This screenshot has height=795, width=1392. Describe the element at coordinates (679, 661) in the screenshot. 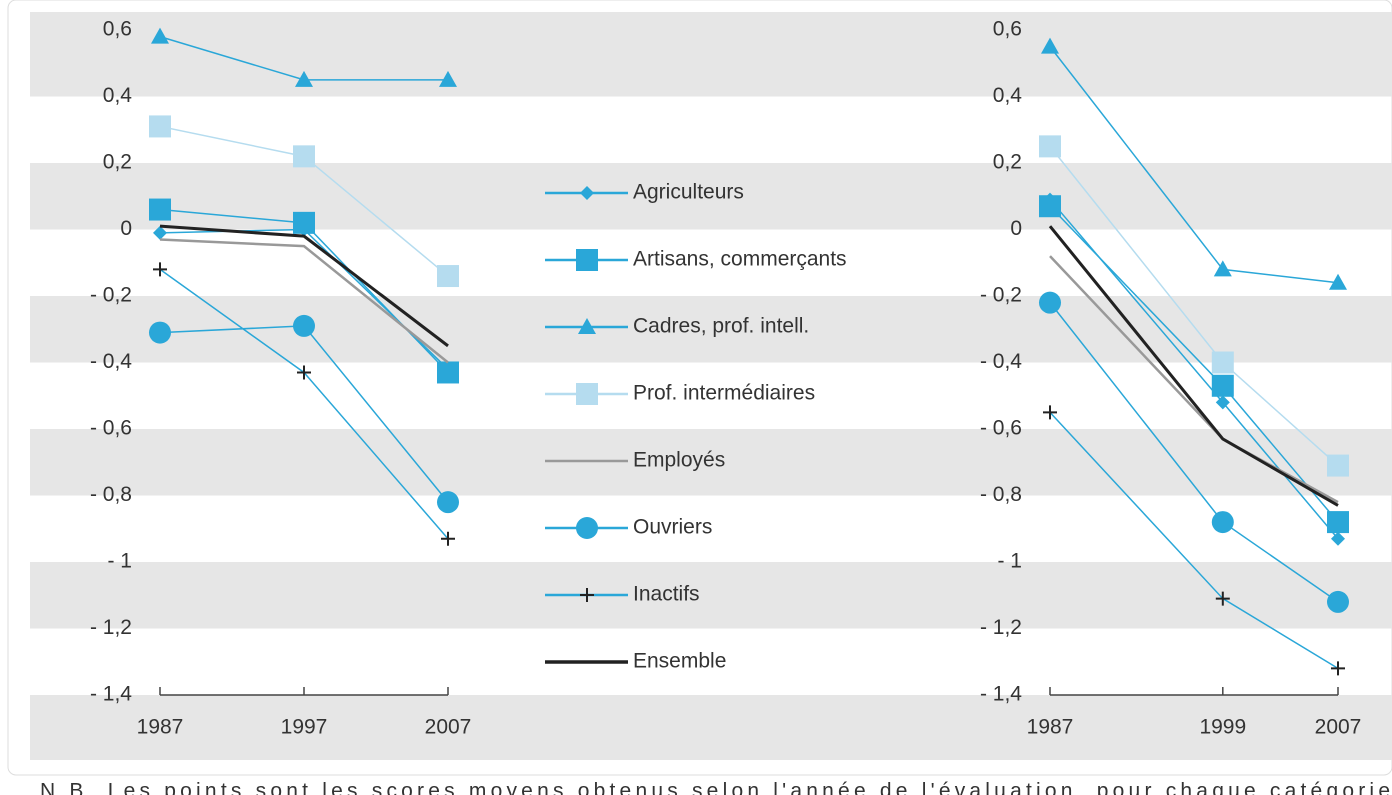

I see `legend-label: Ensemble` at that location.